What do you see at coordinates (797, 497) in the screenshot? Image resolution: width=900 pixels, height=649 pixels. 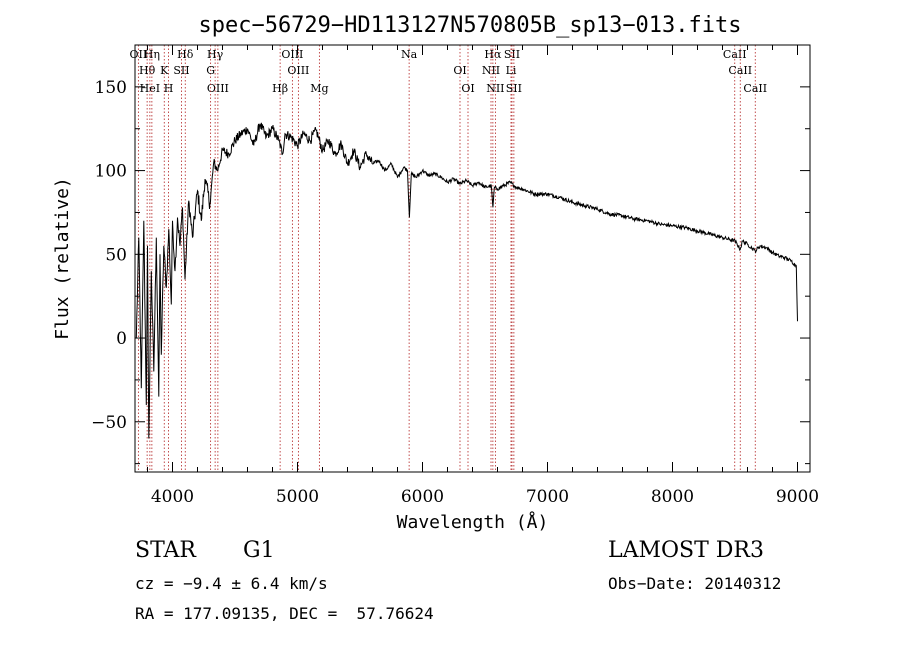 I see `x-tick-label: 9000` at bounding box center [797, 497].